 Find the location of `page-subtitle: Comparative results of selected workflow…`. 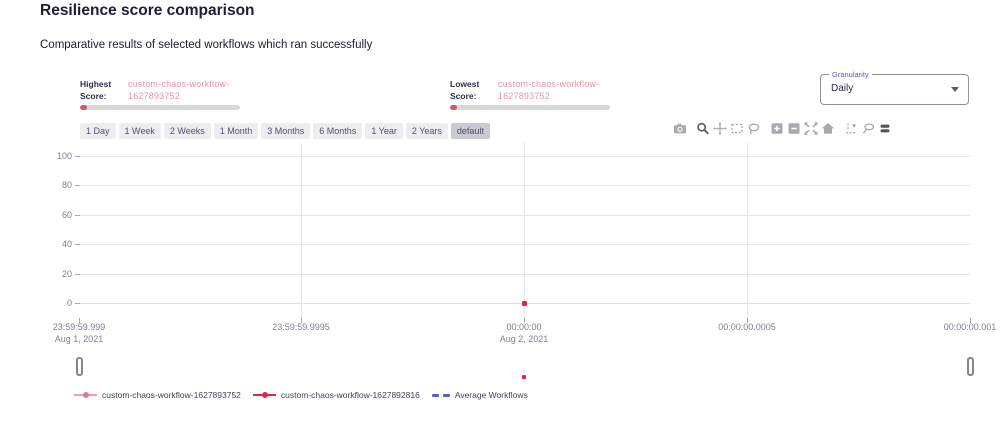

page-subtitle: Comparative results of selected workflow… is located at coordinates (206, 45).